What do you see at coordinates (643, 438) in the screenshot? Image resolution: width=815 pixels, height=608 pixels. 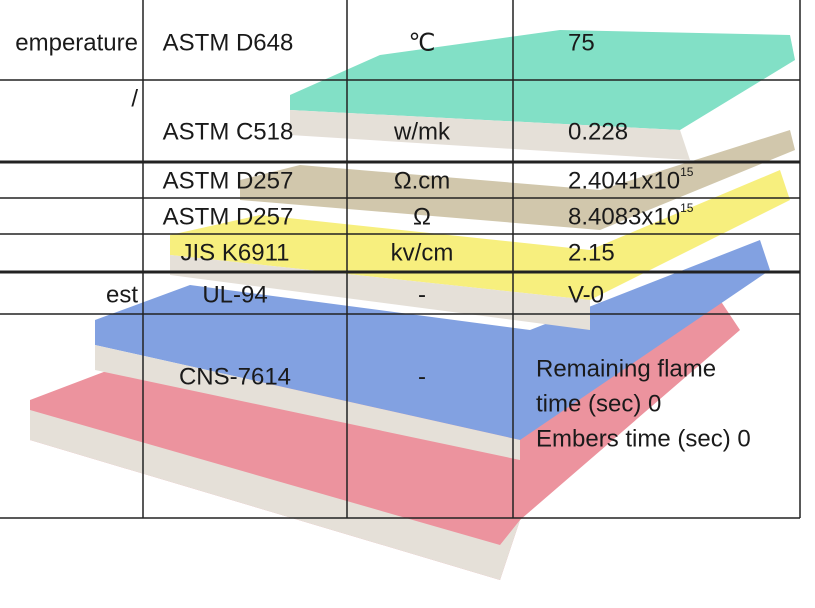 I see `value-cell-line: Embers time (sec) 0` at bounding box center [643, 438].